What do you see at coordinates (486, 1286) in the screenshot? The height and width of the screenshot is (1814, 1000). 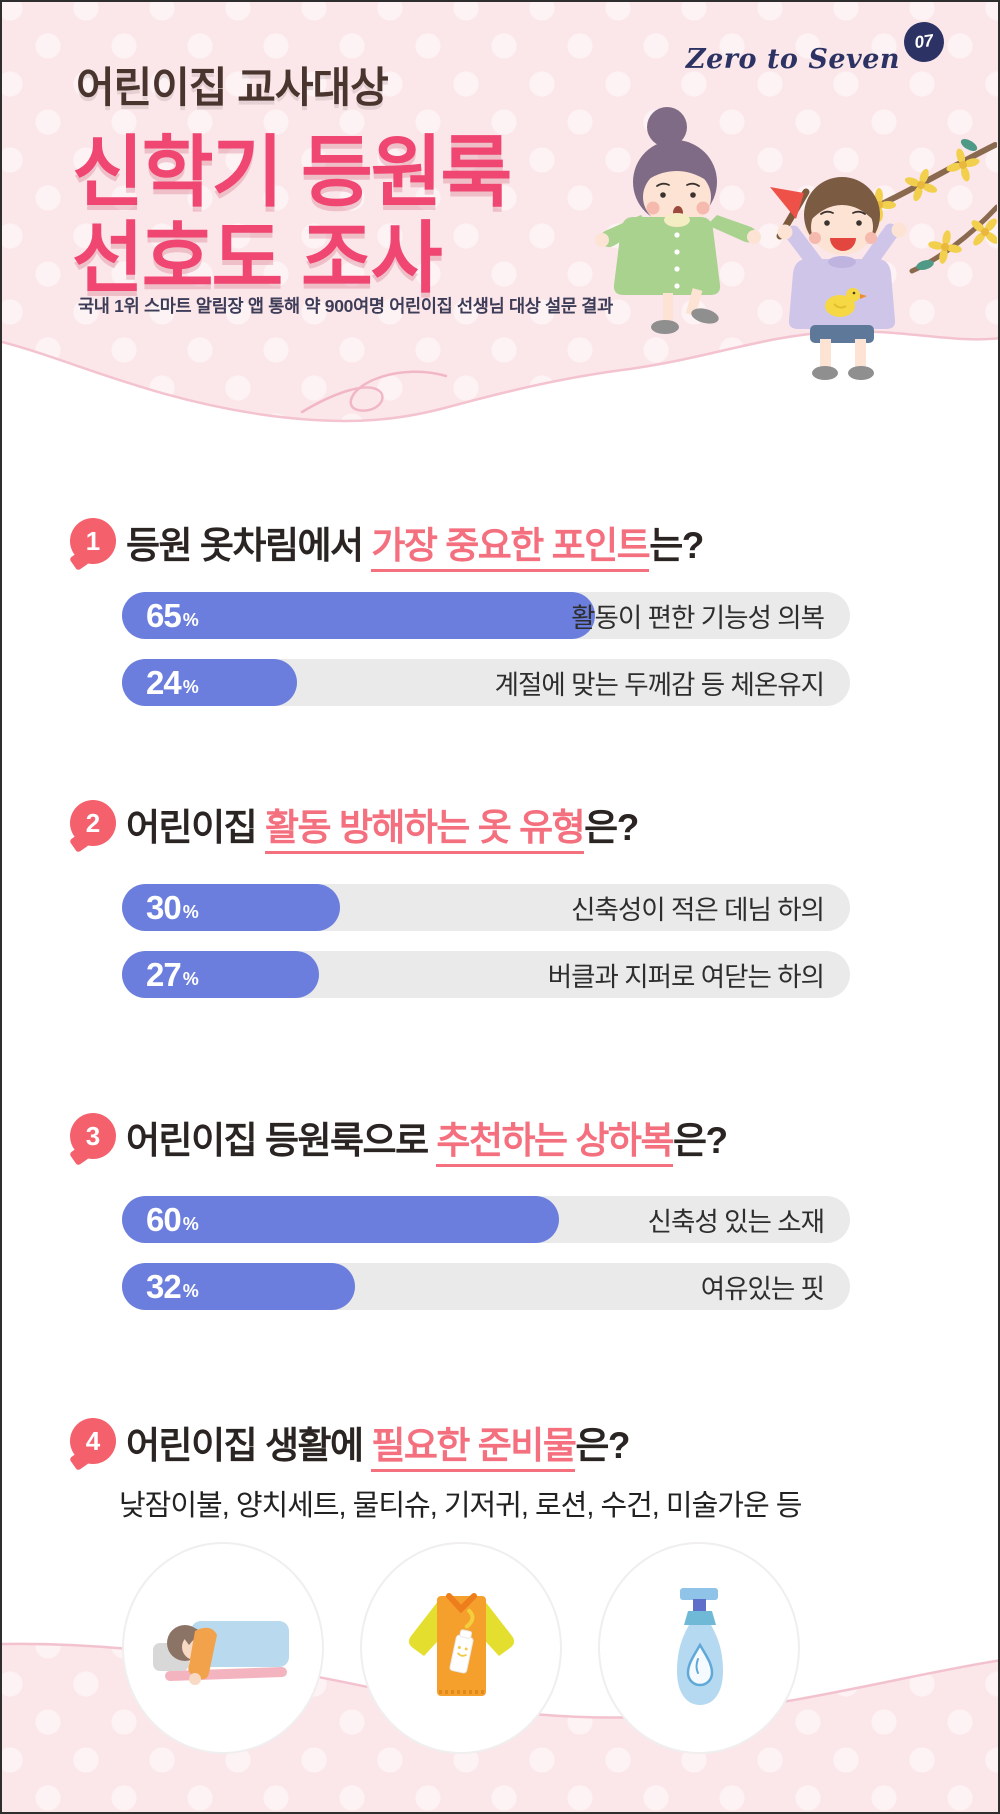 I see `q3-bar-row-2: 32% 여유있는 핏` at bounding box center [486, 1286].